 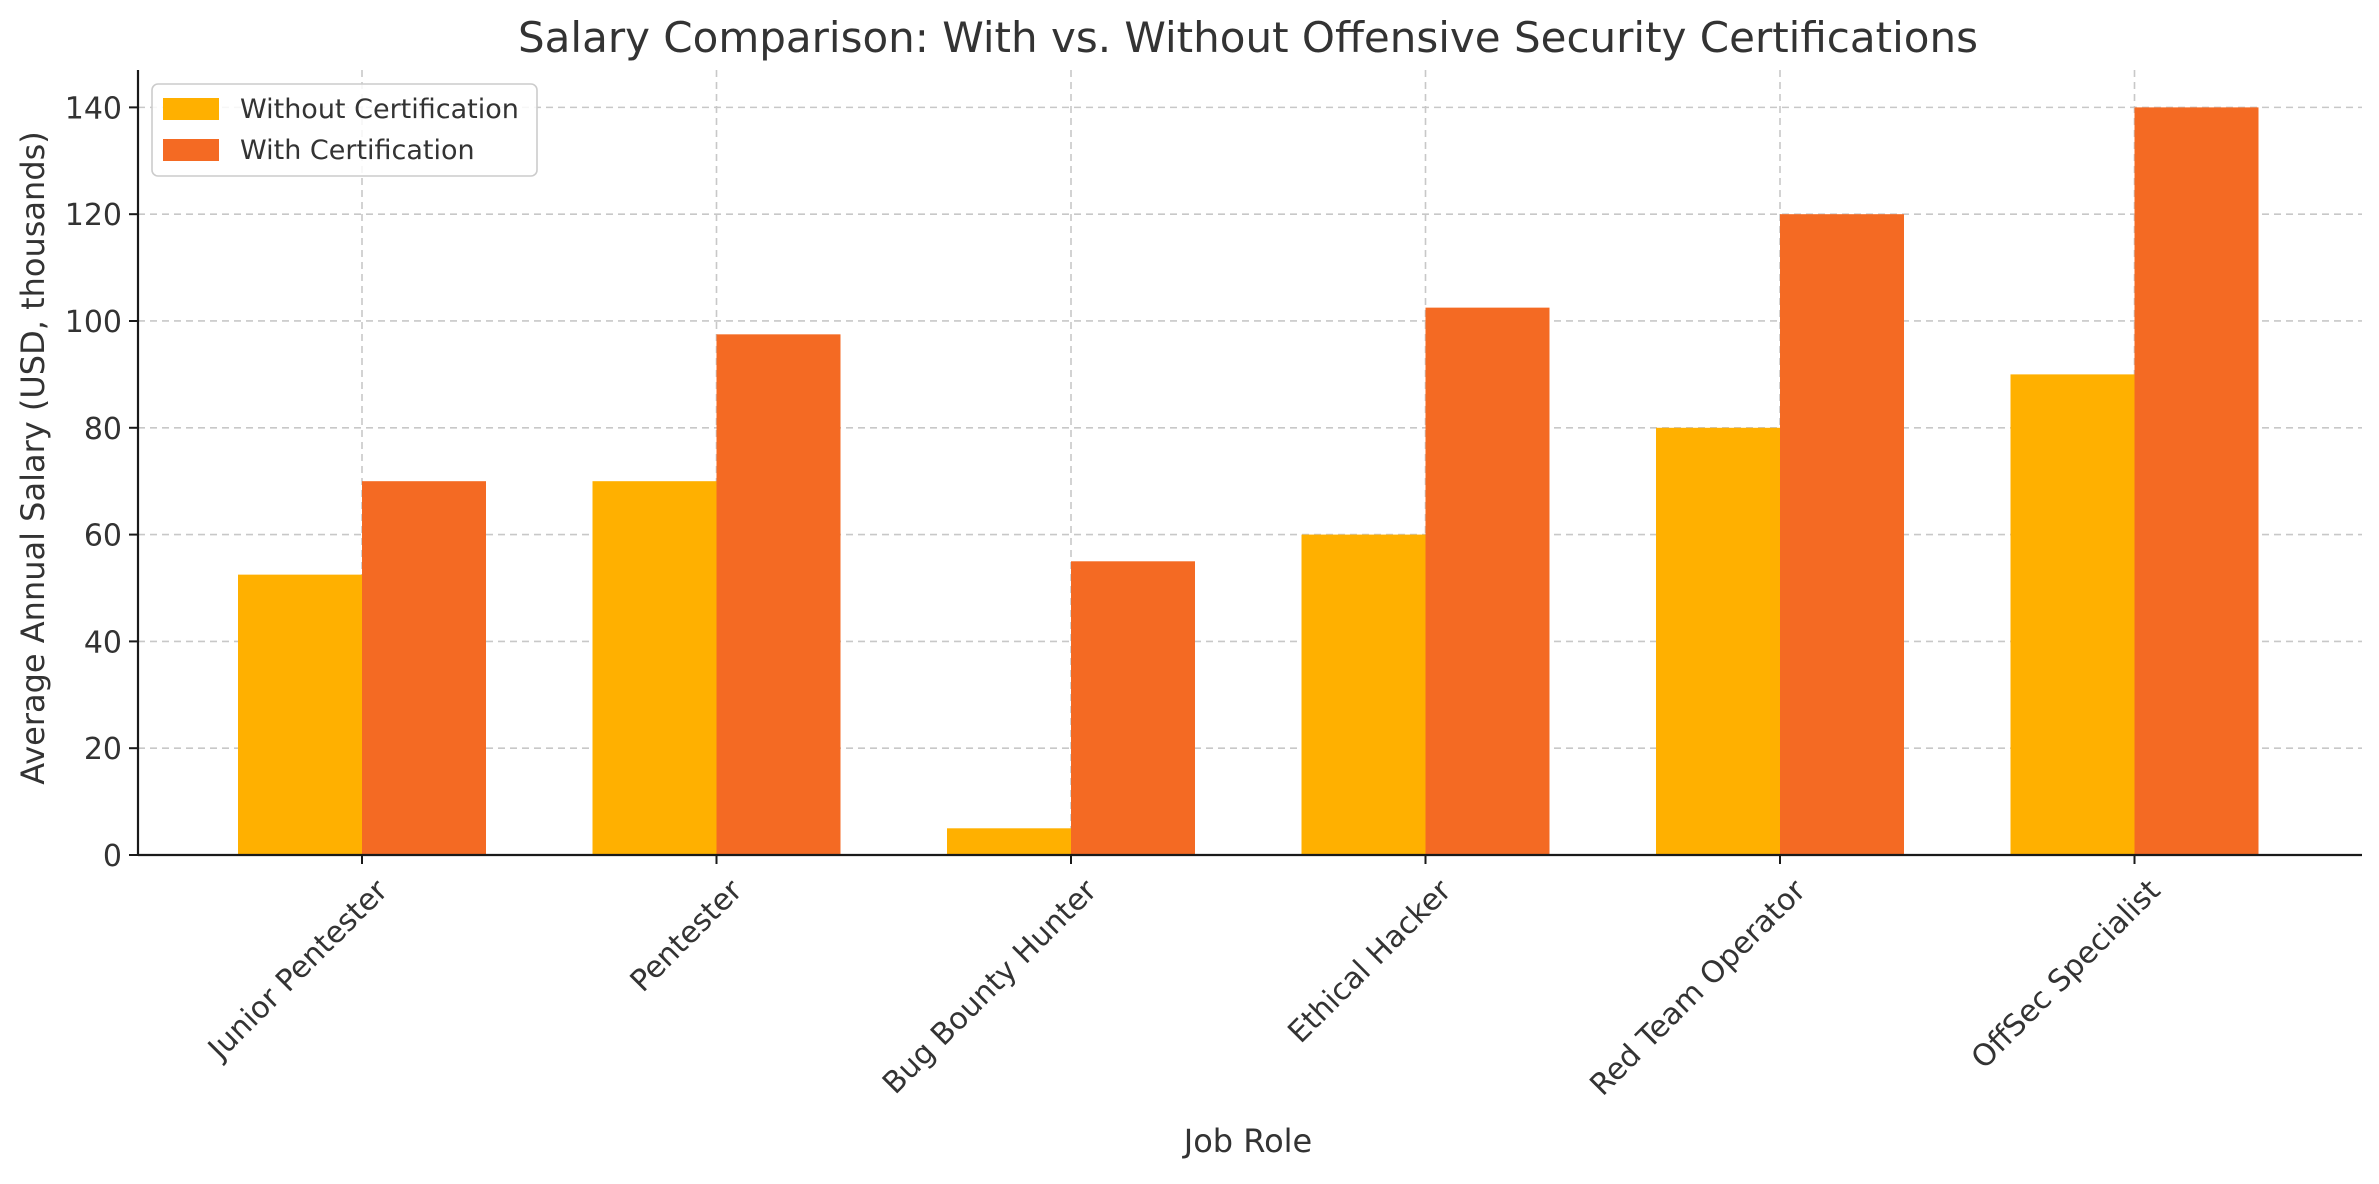 I want to click on y-tick-label: 100, so click(x=93, y=322).